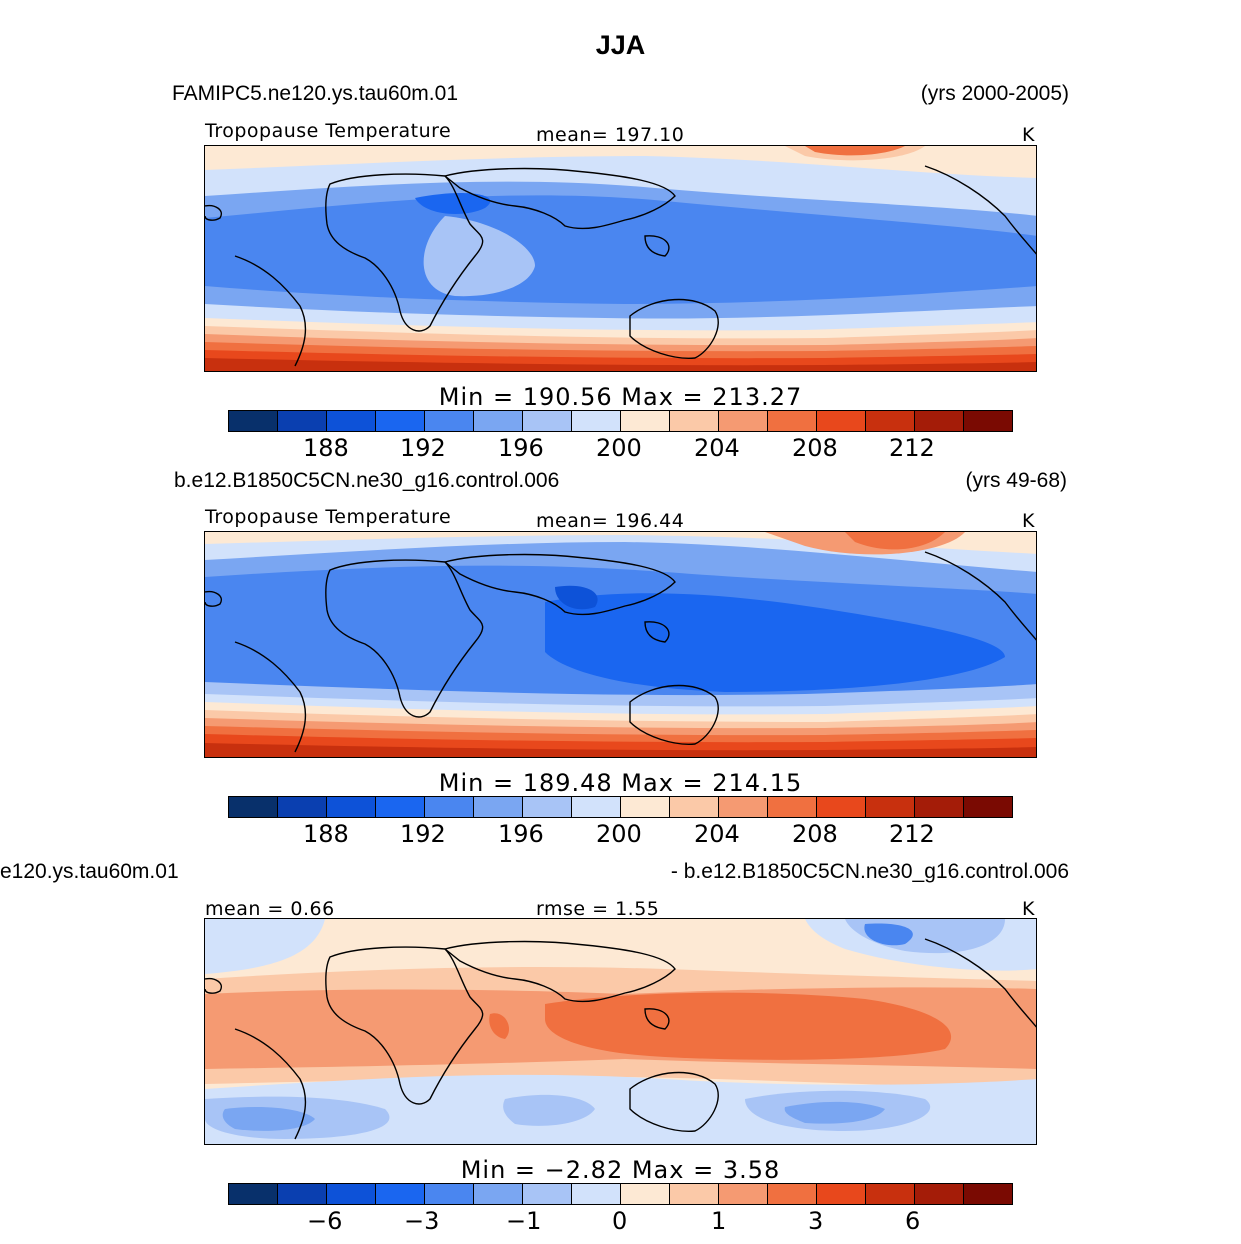 The image size is (1241, 1244). I want to click on panel-1-case-name: FAMIPC5.ne120.ys.tau60m.01, so click(315, 93).